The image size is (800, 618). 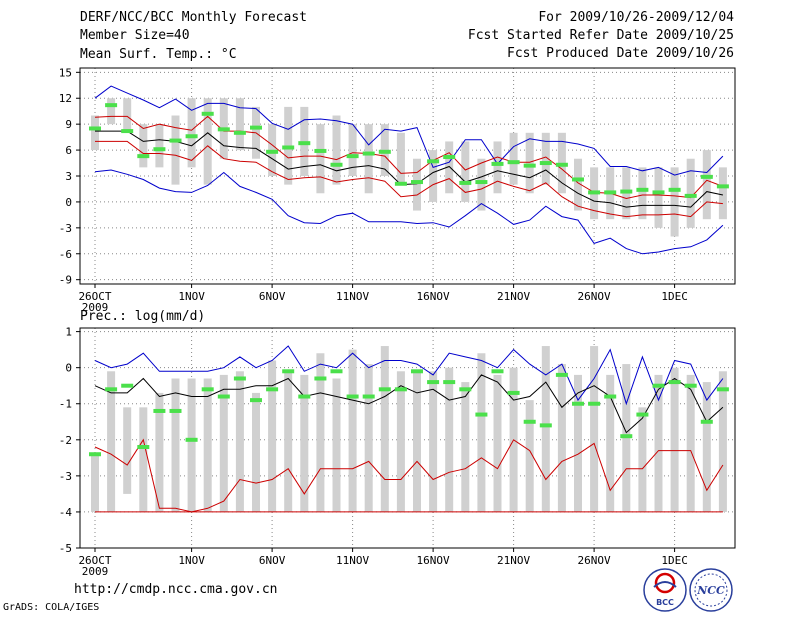 I want to click on y-tick-label: 15, so click(x=65, y=72).